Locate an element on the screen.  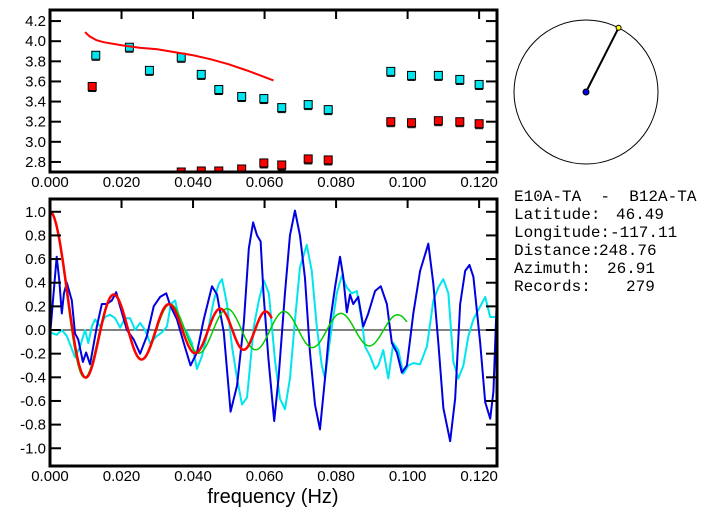
station-pair-title: E10A-TA - B12A-TA is located at coordinates (605, 197).